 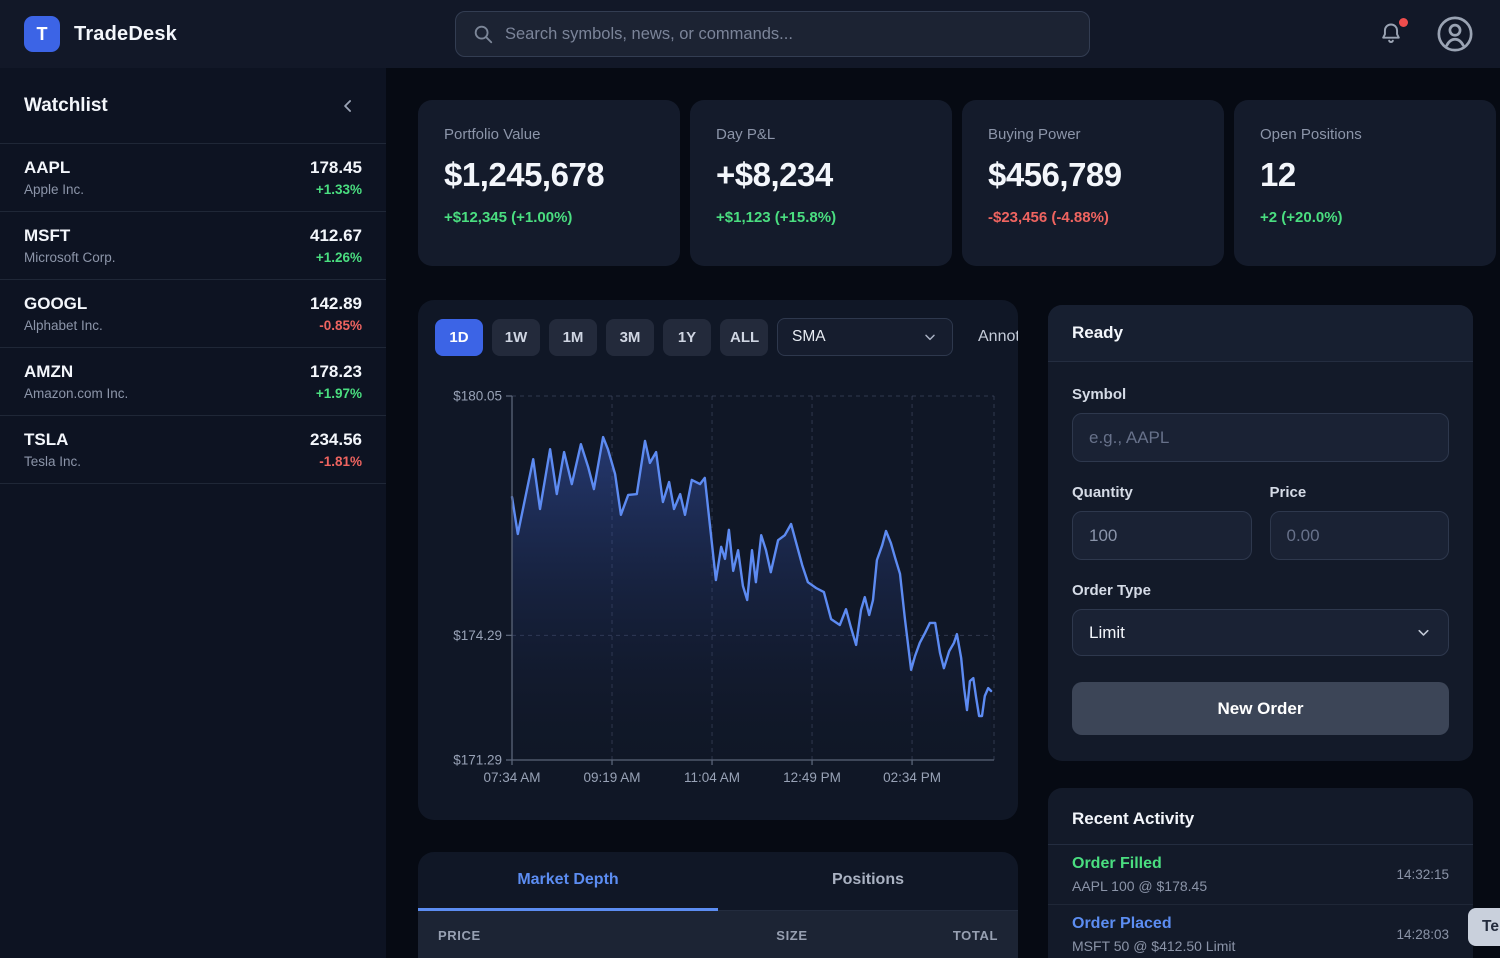 I want to click on tabs-row: Market Depth Positions, so click(x=718, y=881).